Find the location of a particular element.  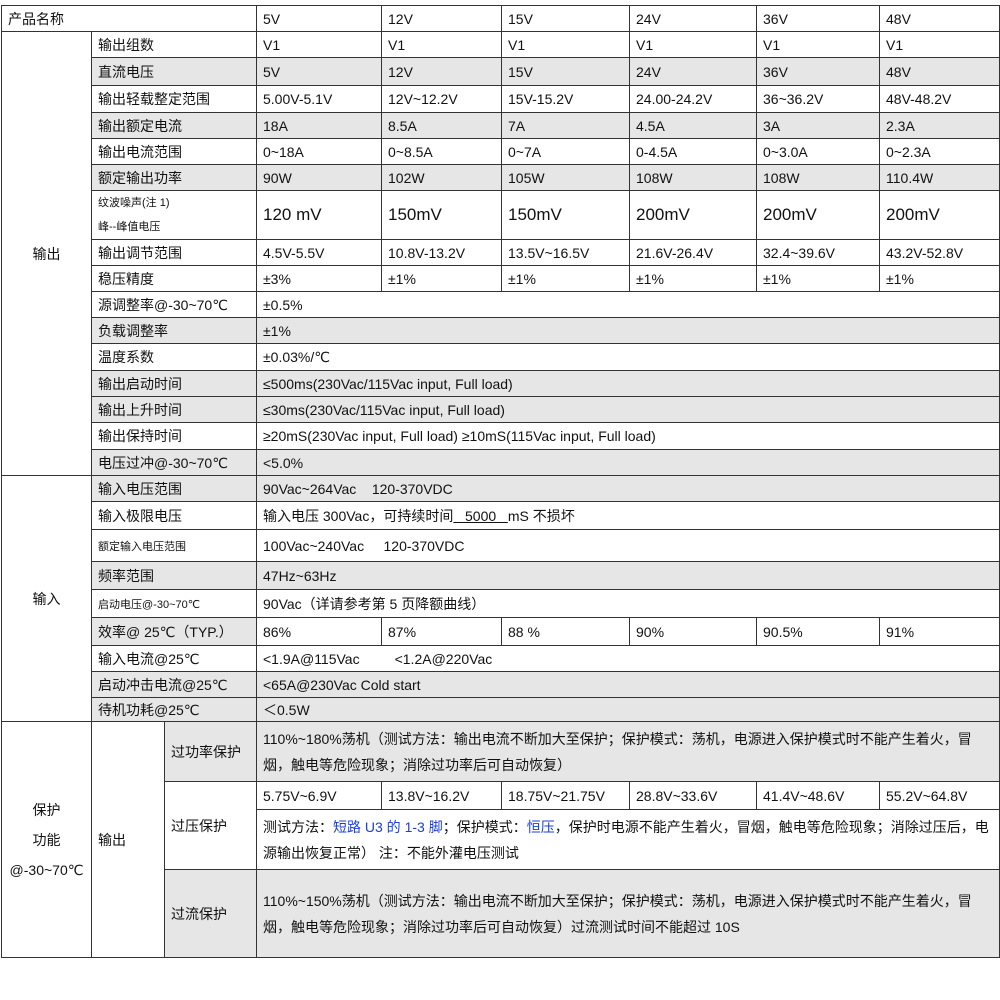

row-value: 43.2V-52.8V is located at coordinates (939, 252).